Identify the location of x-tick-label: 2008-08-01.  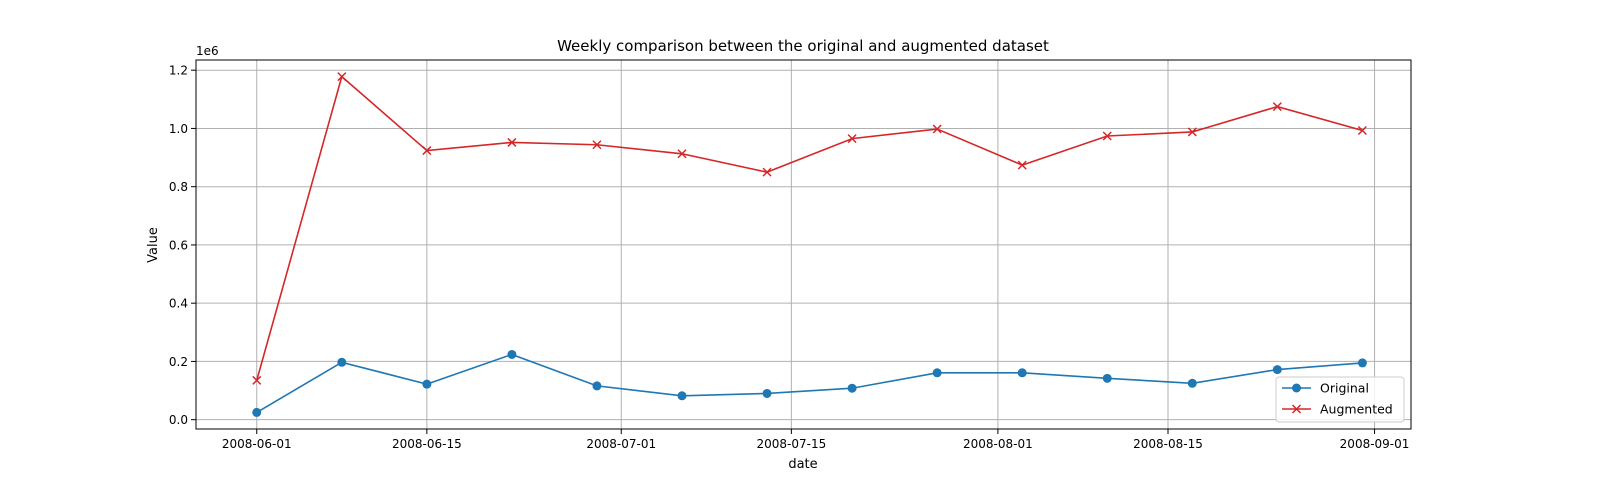
(998, 444).